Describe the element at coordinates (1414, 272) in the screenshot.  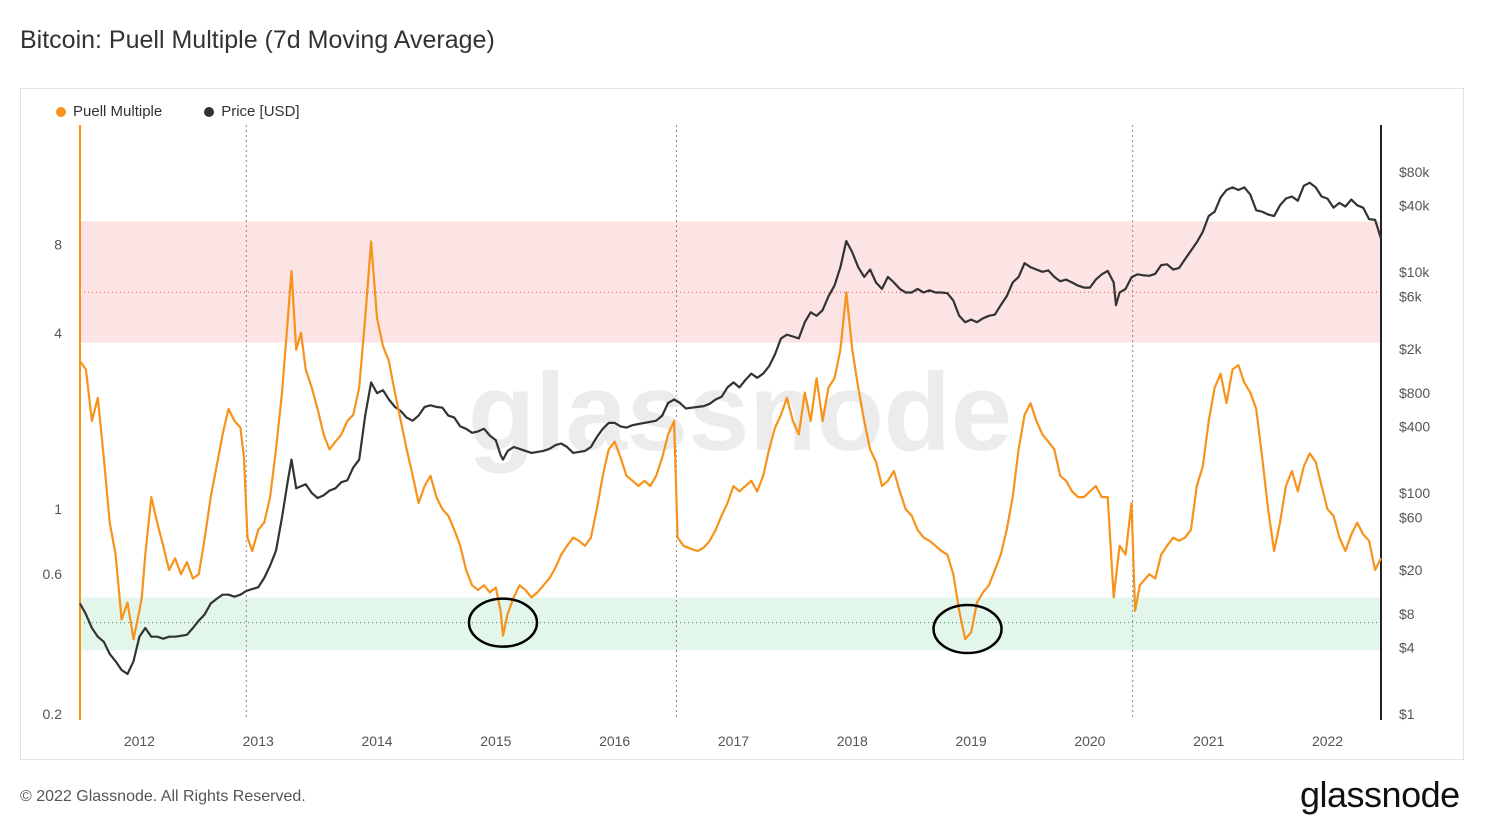
I see `right-tick-label: $10k` at that location.